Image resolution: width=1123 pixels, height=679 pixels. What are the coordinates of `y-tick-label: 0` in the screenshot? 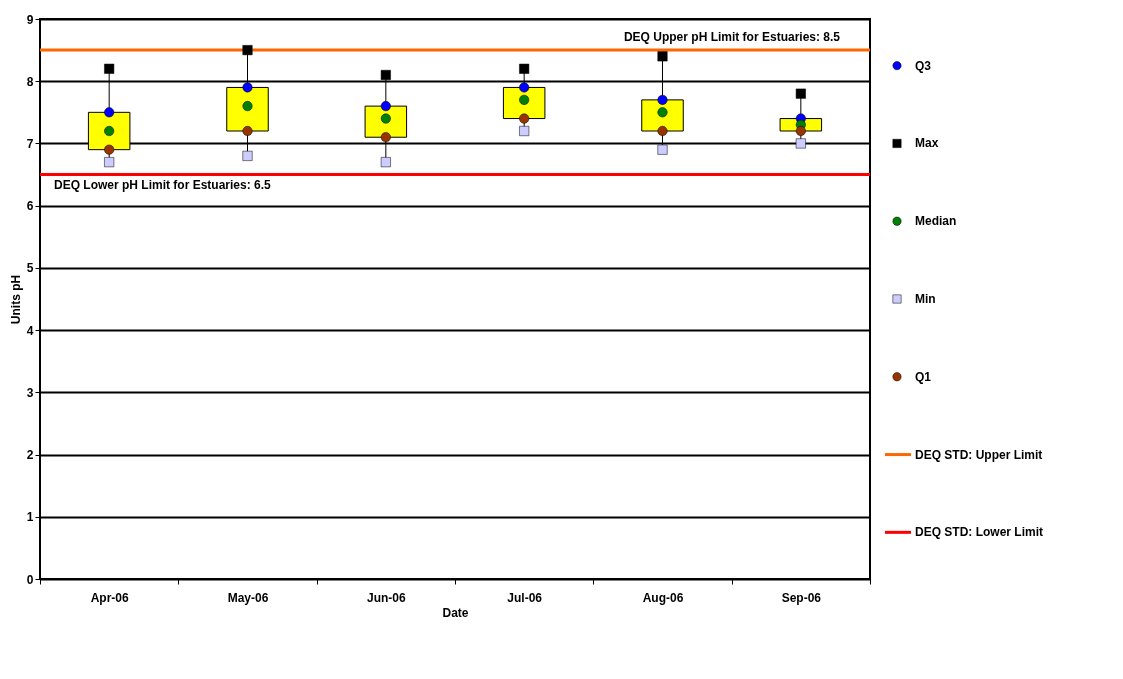 It's located at (30, 579).